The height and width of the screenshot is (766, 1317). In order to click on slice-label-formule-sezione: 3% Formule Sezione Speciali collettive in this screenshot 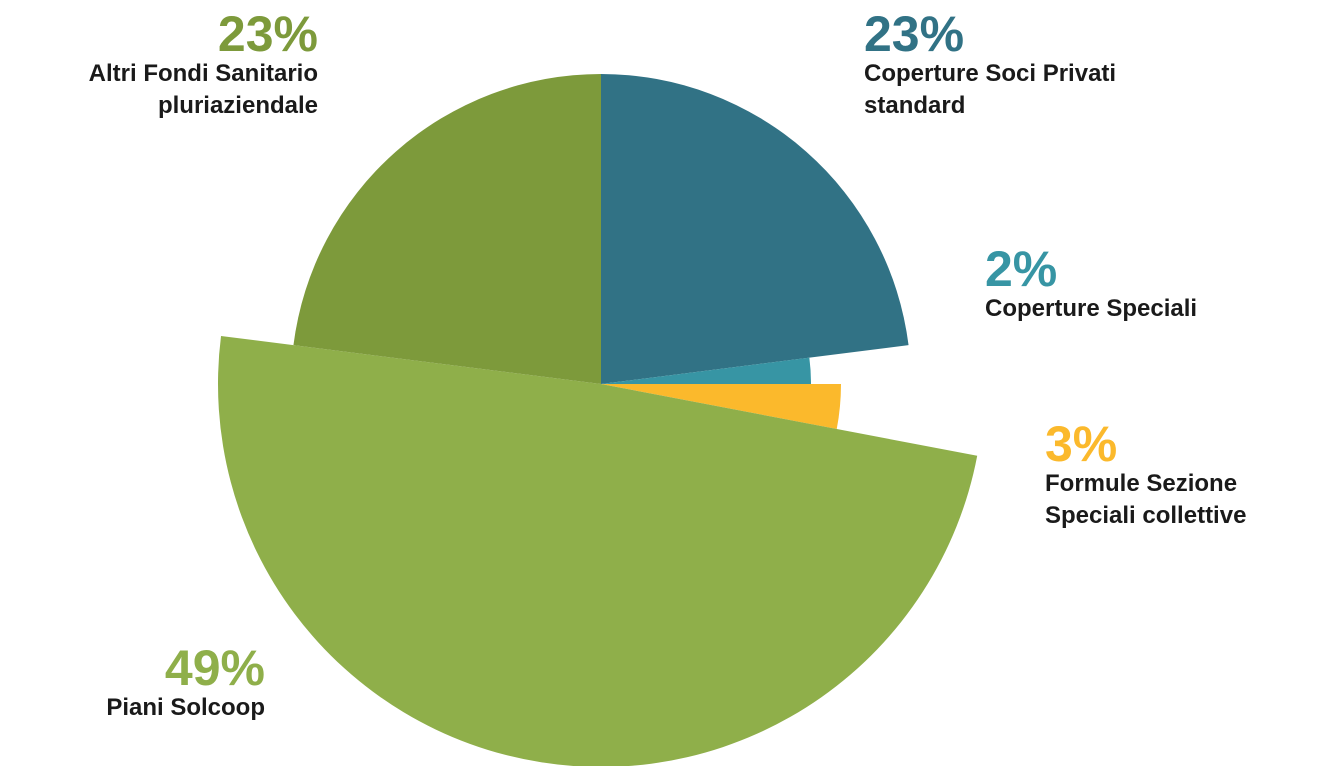, I will do `click(1181, 474)`.